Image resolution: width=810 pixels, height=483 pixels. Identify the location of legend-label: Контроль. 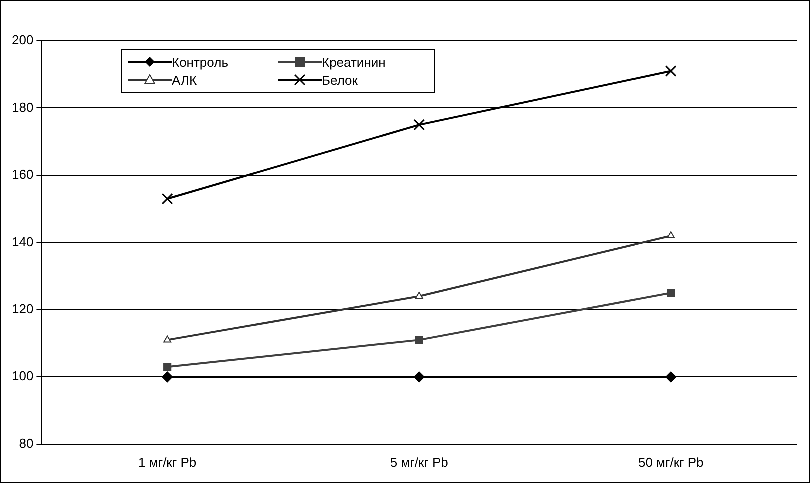
(200, 62).